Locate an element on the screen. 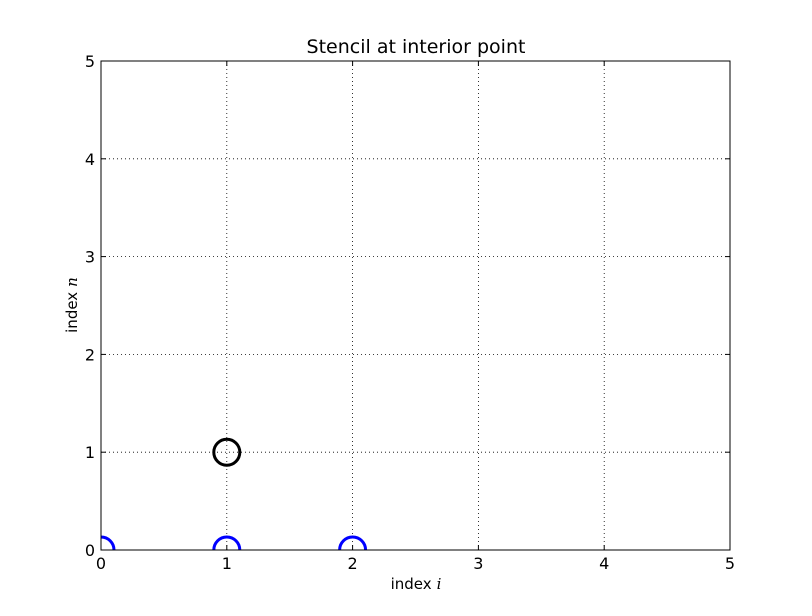 The height and width of the screenshot is (616, 812). y-tick-label: 4 is located at coordinates (90, 159).